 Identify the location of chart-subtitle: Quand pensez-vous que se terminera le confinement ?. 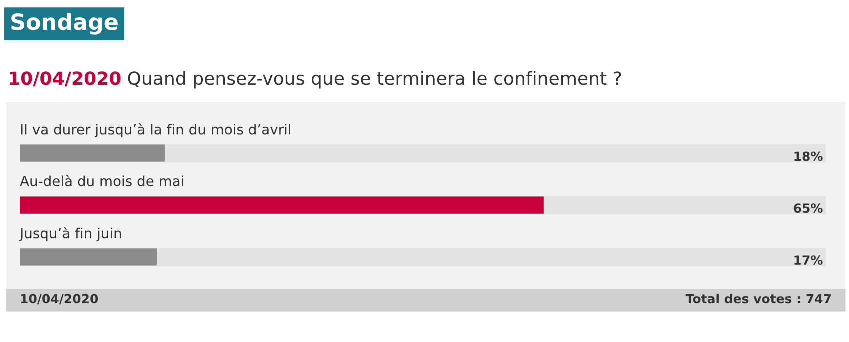
(375, 80).